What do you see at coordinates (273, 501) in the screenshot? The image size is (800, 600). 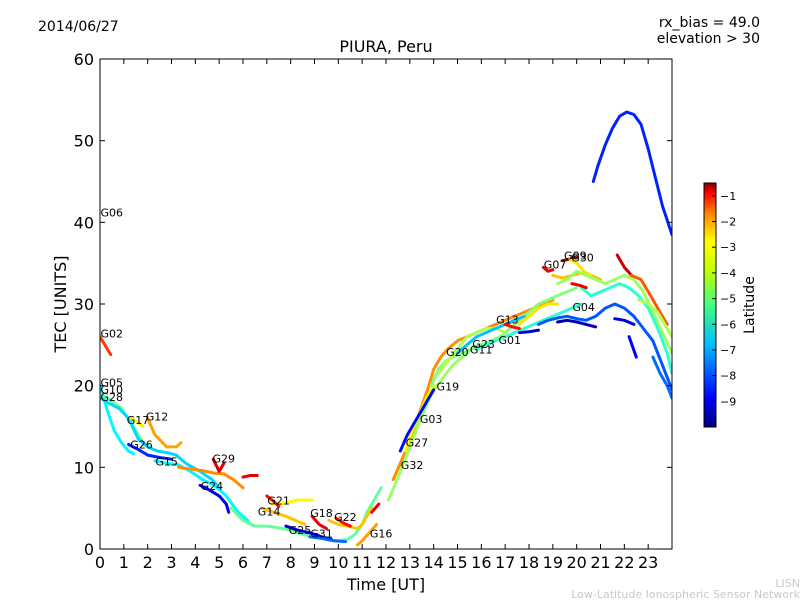 I see `series-g21b` at bounding box center [273, 501].